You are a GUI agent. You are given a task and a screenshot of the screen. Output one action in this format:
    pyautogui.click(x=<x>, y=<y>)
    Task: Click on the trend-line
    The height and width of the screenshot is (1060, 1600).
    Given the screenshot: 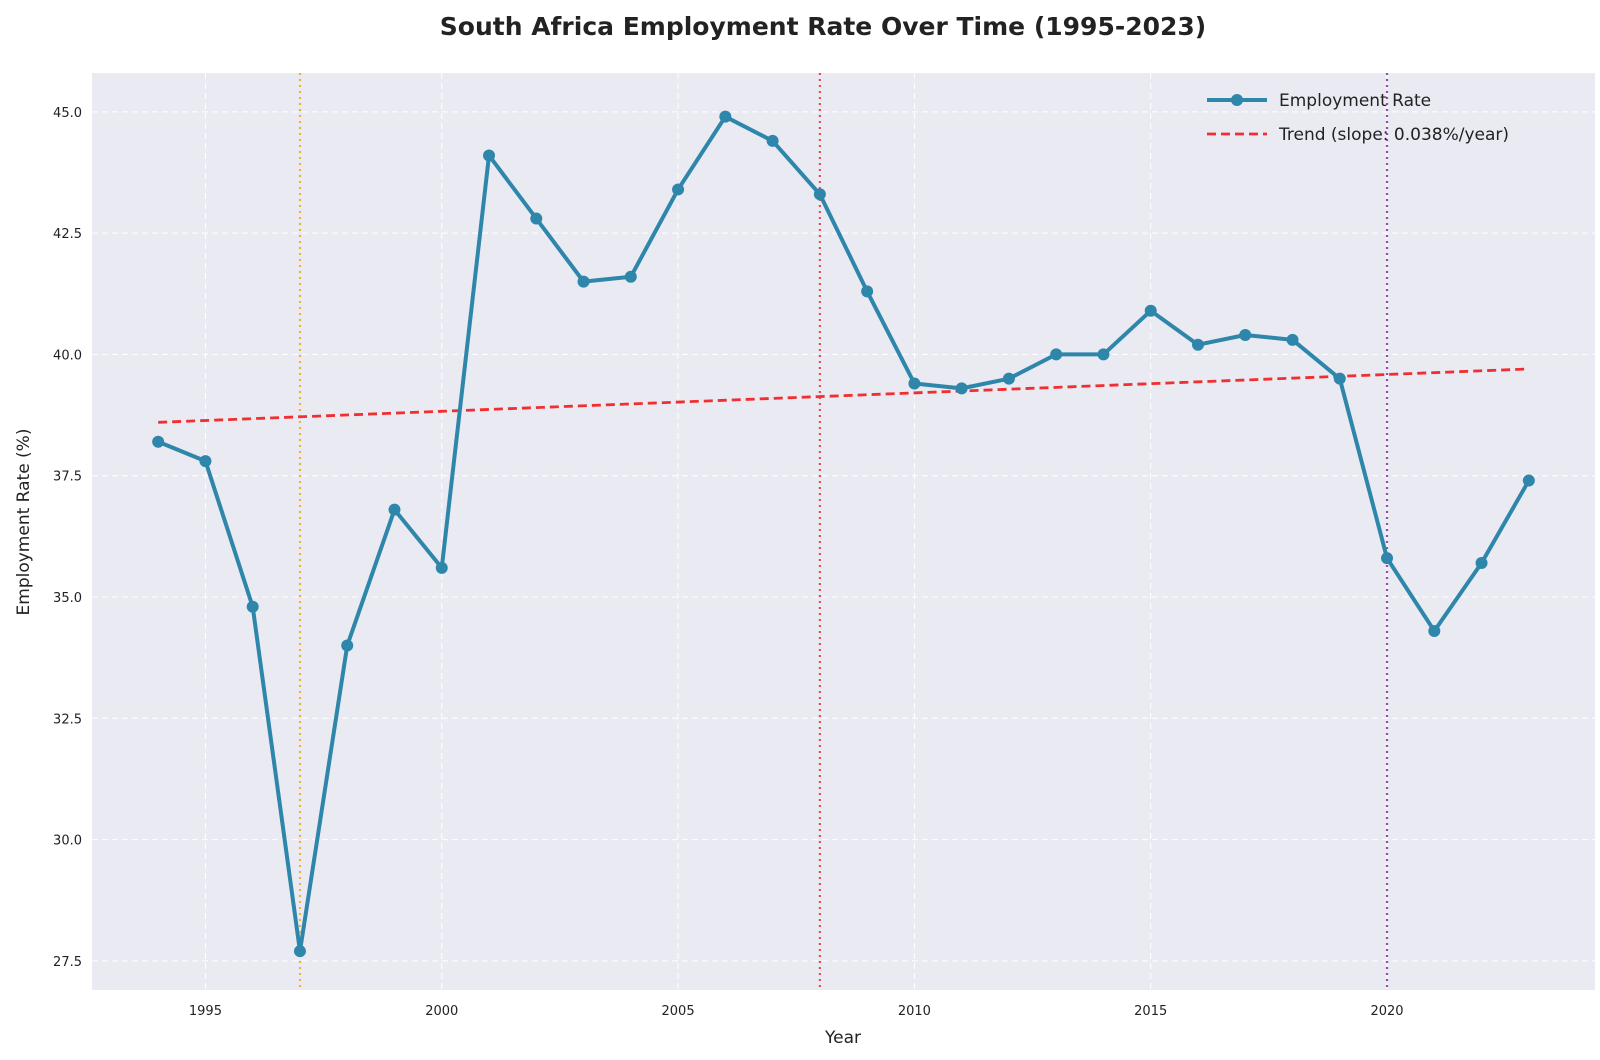 What is the action you would take?
    pyautogui.click(x=843, y=395)
    